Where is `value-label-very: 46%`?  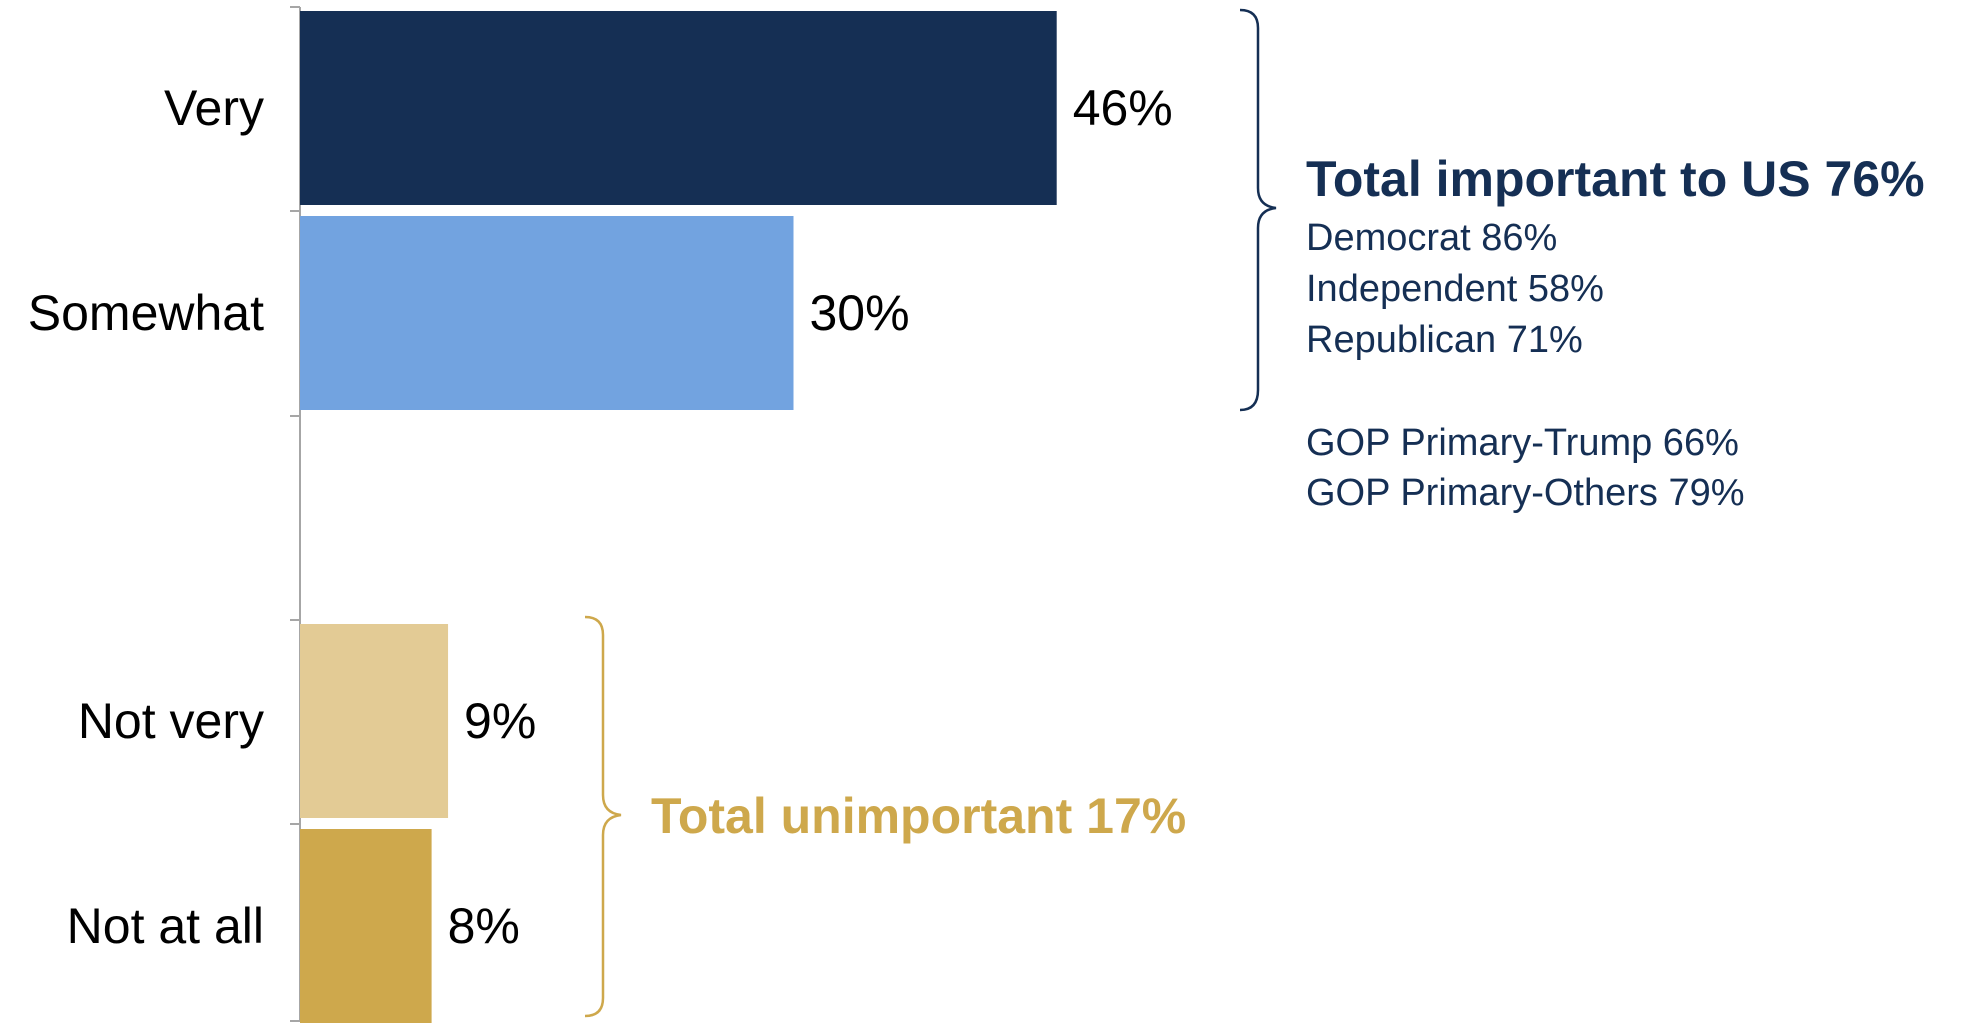
value-label-very: 46% is located at coordinates (1123, 108).